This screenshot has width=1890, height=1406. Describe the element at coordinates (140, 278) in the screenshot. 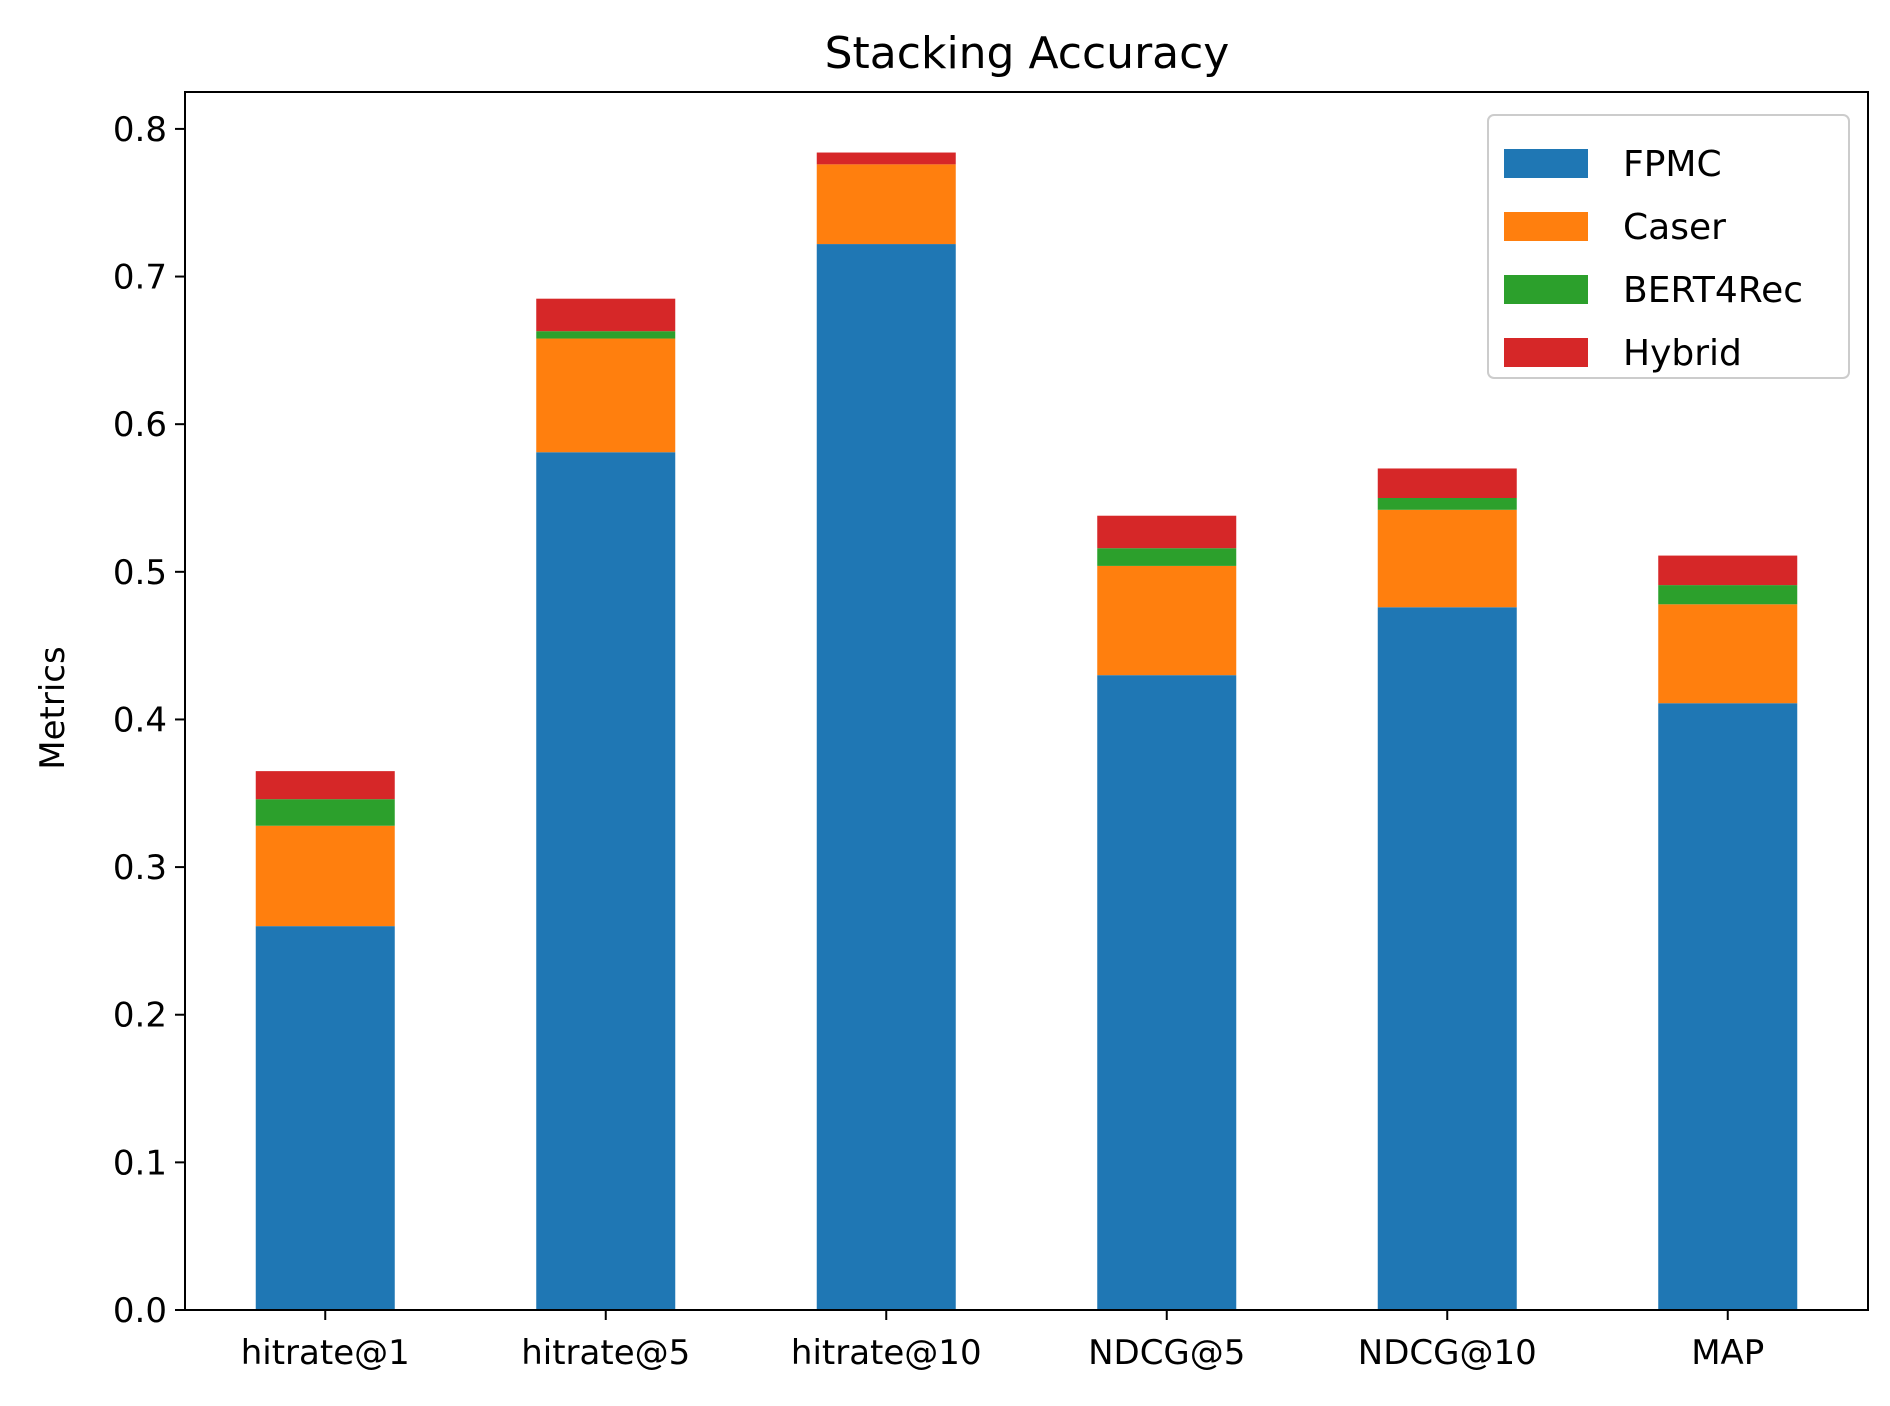

I see `y-tick-label: 0.7` at that location.